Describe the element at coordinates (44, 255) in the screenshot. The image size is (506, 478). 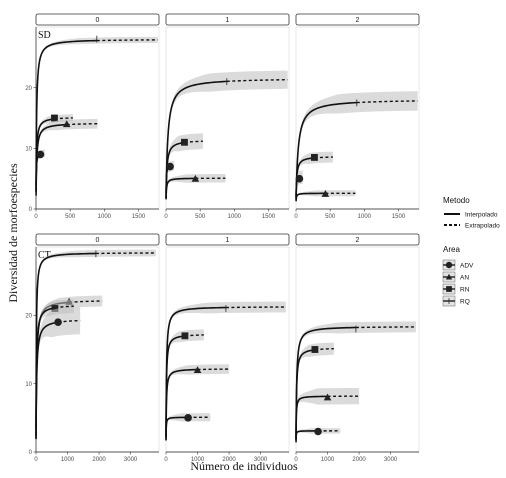
I see `row-label: CT` at that location.